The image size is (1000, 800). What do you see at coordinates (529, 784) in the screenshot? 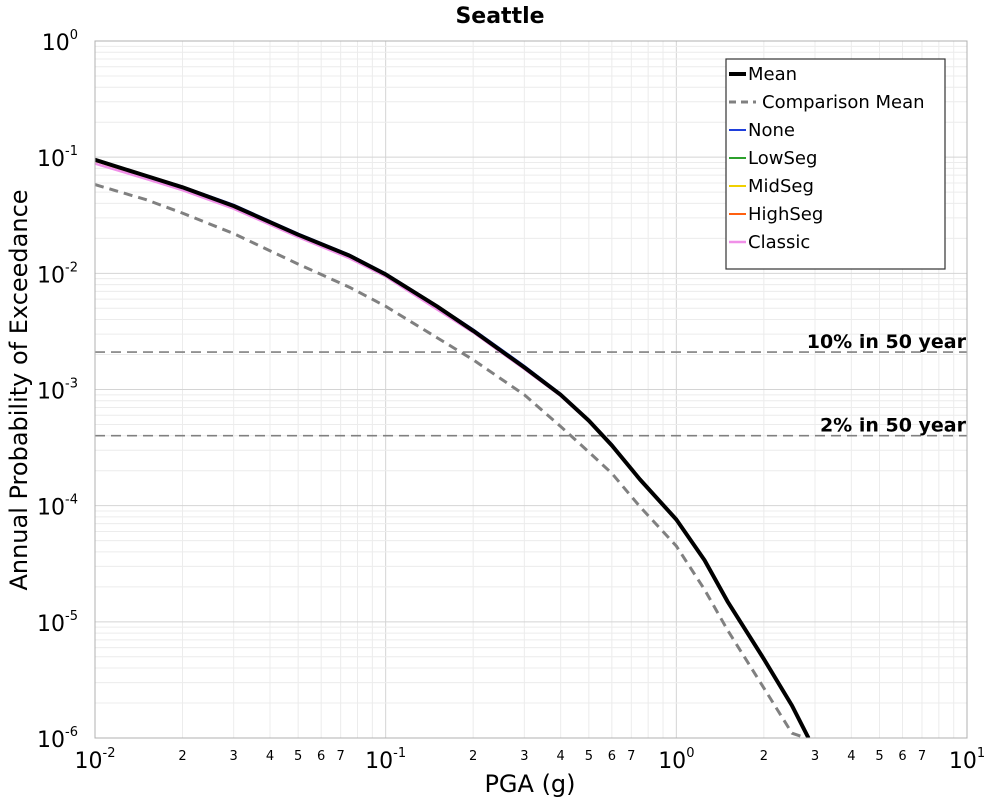
I see `x-axis-label: PGA (g)` at bounding box center [529, 784].